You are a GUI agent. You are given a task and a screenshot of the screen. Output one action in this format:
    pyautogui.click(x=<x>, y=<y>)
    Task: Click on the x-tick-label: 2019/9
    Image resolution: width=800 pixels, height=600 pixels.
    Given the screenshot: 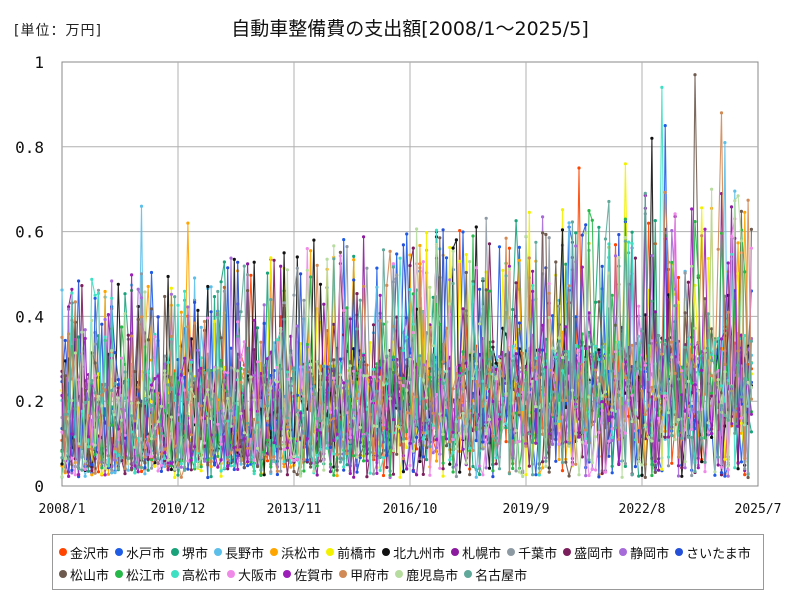 What is the action you would take?
    pyautogui.click(x=526, y=509)
    